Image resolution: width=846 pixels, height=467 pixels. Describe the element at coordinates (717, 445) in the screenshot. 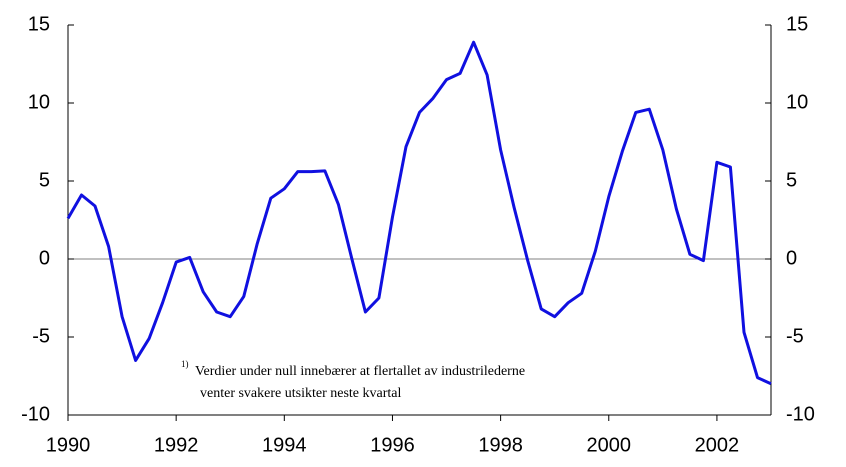

I see `x-tick-label: 2002` at that location.